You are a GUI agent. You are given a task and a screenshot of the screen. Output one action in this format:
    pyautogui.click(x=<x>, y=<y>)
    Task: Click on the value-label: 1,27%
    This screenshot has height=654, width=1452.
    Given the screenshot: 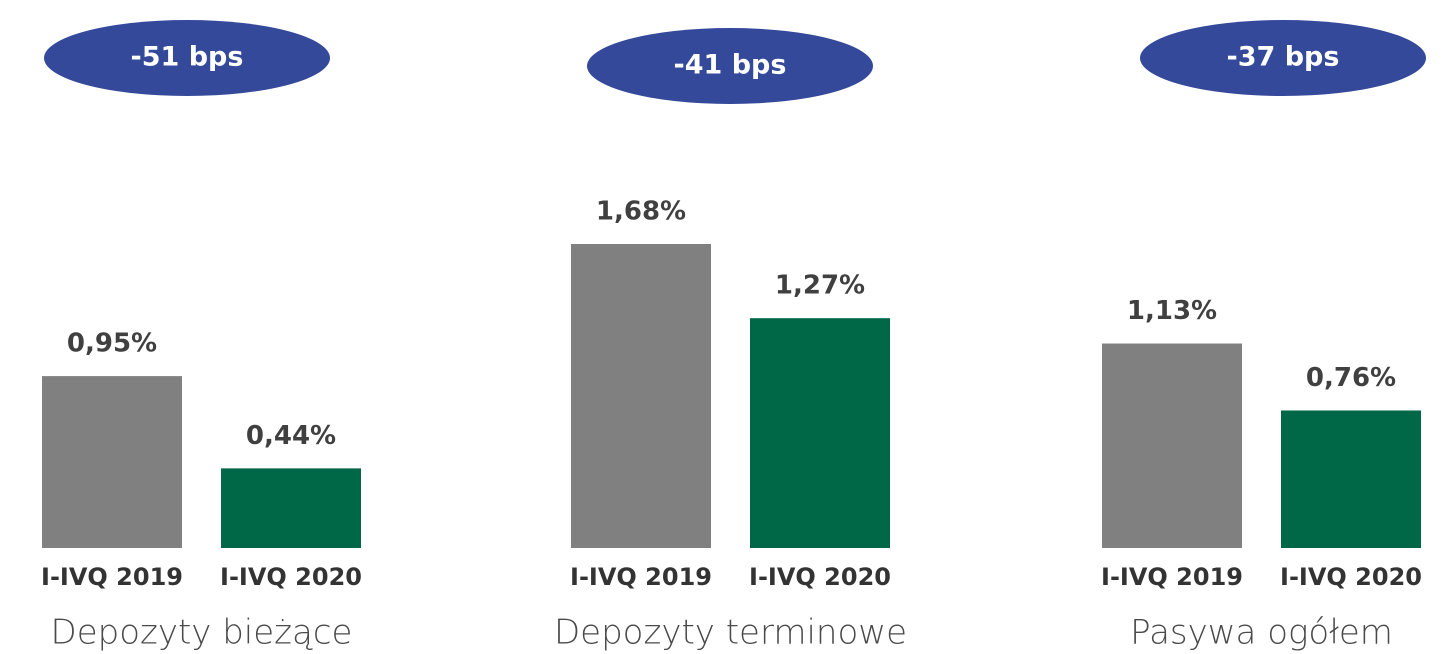 What is the action you would take?
    pyautogui.click(x=820, y=286)
    